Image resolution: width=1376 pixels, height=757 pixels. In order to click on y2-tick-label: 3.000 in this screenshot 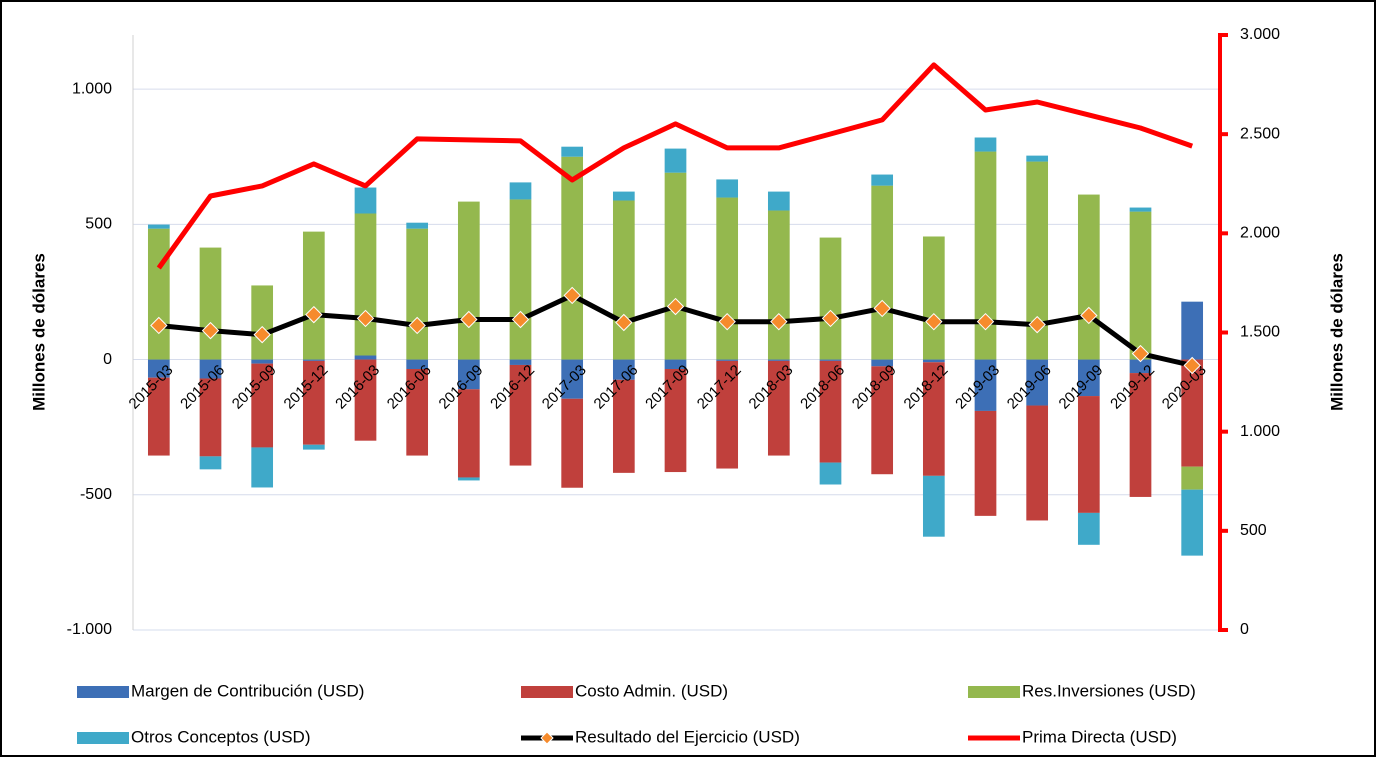, I will do `click(1260, 34)`.